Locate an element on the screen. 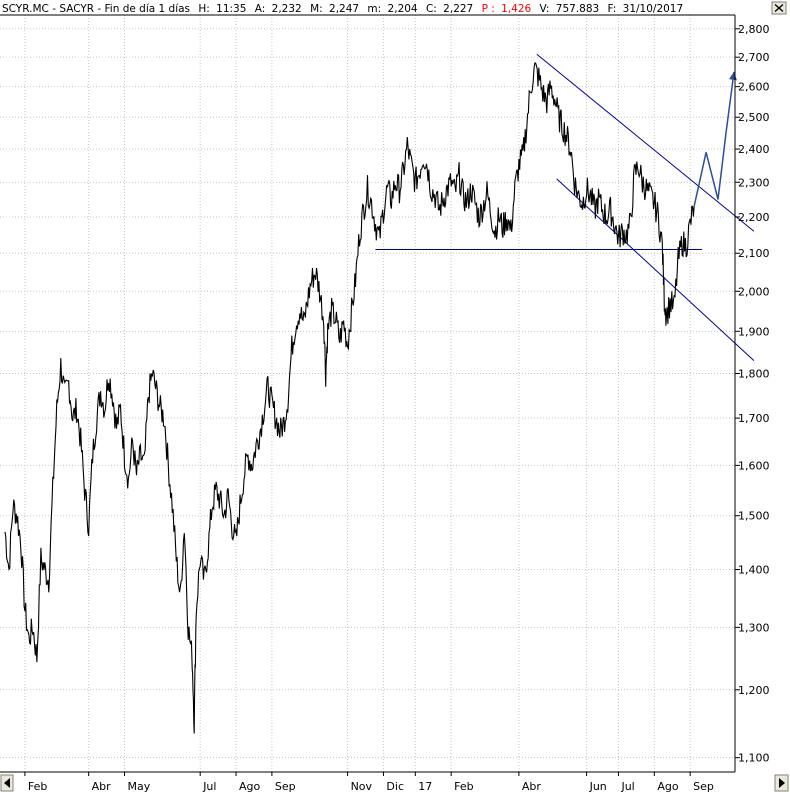  header-p-label: P : is located at coordinates (488, 9).